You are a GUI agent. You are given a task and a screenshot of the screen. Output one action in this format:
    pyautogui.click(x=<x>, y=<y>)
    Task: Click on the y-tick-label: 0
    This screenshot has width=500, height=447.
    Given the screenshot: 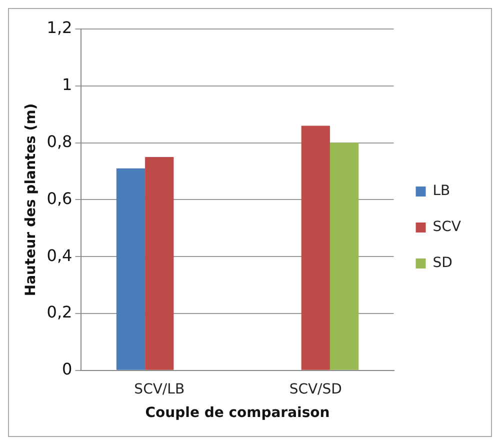 What is the action you would take?
    pyautogui.click(x=67, y=369)
    